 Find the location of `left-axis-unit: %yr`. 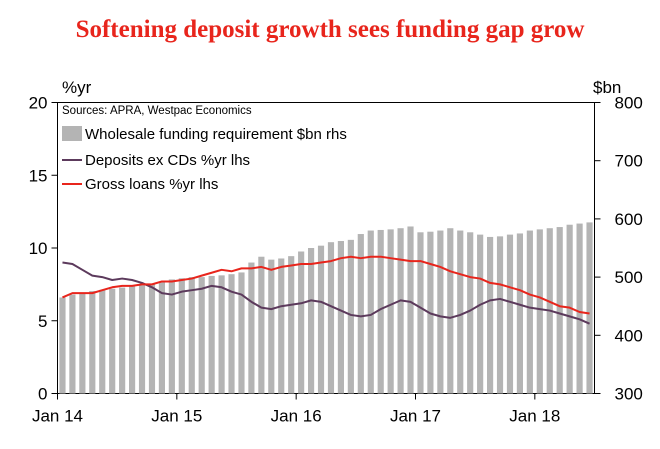

left-axis-unit: %yr is located at coordinates (77, 87).